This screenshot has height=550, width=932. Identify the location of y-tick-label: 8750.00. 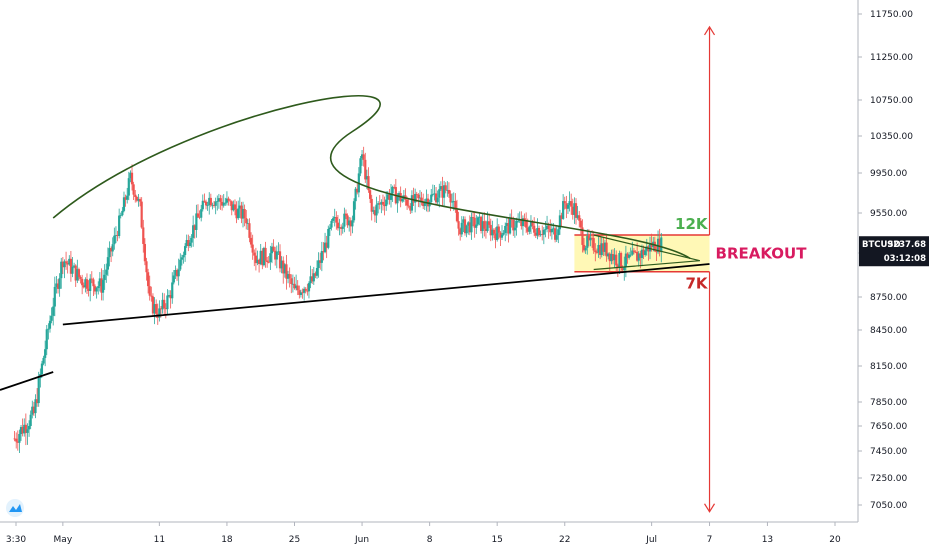
(888, 298).